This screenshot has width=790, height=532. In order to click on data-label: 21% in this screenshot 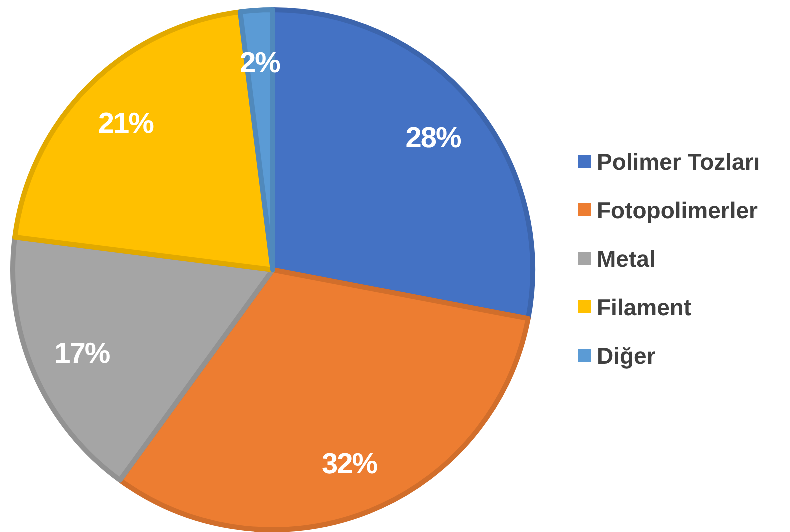, I will do `click(126, 124)`.